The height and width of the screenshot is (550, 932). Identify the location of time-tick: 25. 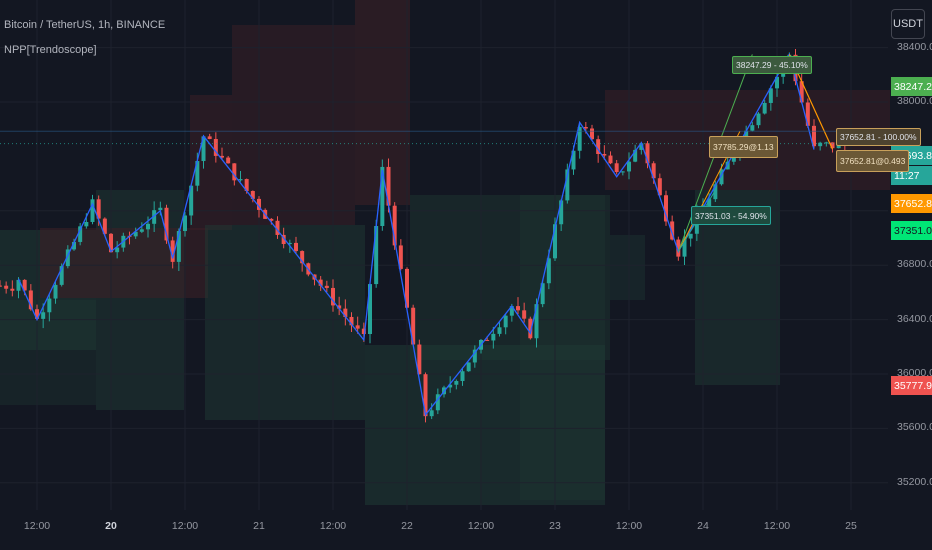
(851, 526).